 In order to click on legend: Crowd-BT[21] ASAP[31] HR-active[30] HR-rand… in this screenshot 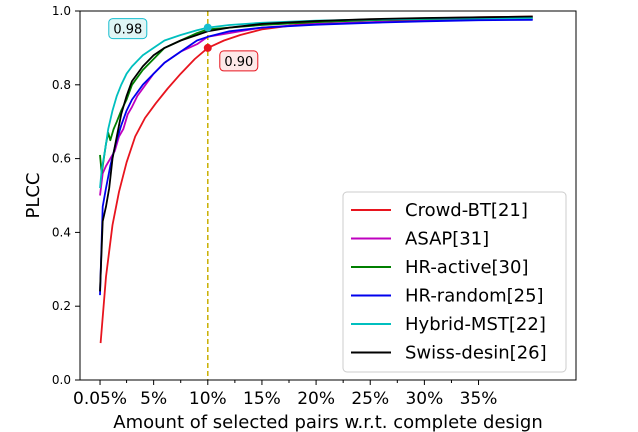, I will do `click(454, 282)`.